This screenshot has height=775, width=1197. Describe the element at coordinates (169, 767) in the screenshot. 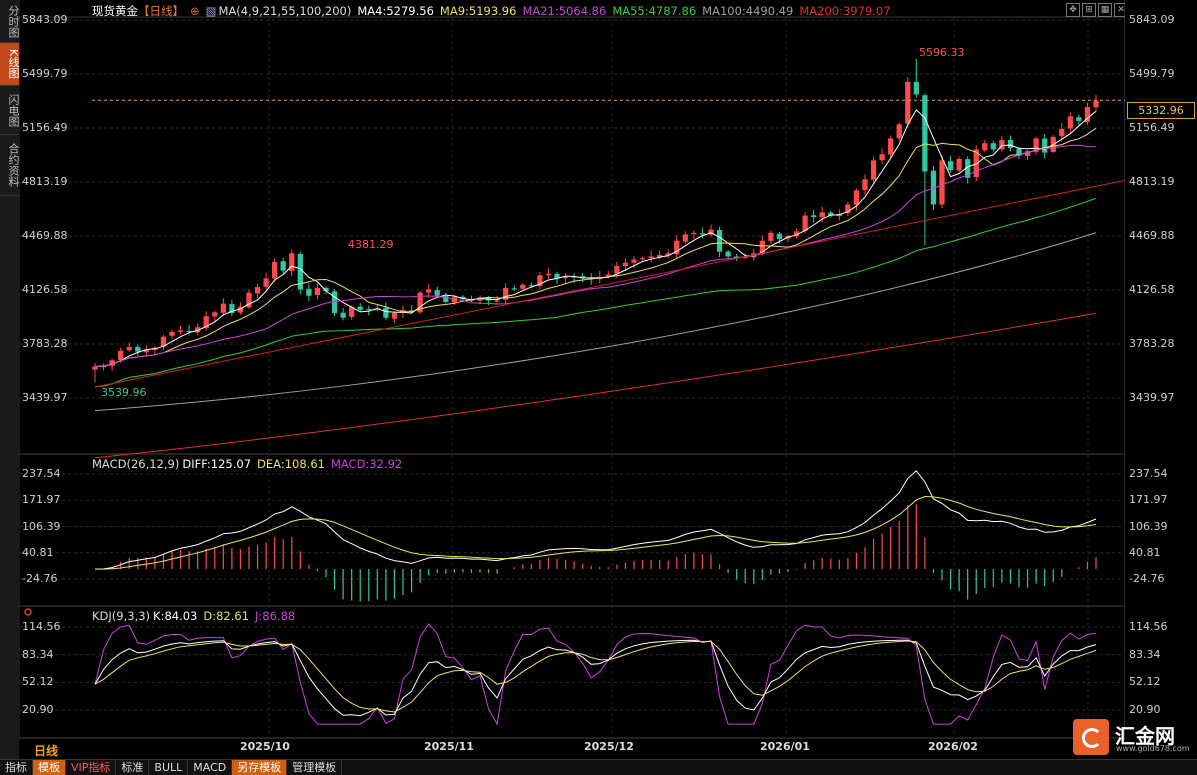

I see `bull-button: BULL` at that location.